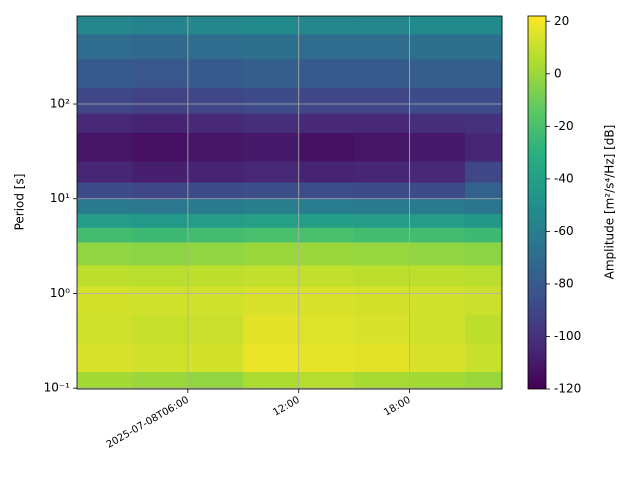 The height and width of the screenshot is (480, 640). I want to click on colorbar-tick-label: -100, so click(567, 336).